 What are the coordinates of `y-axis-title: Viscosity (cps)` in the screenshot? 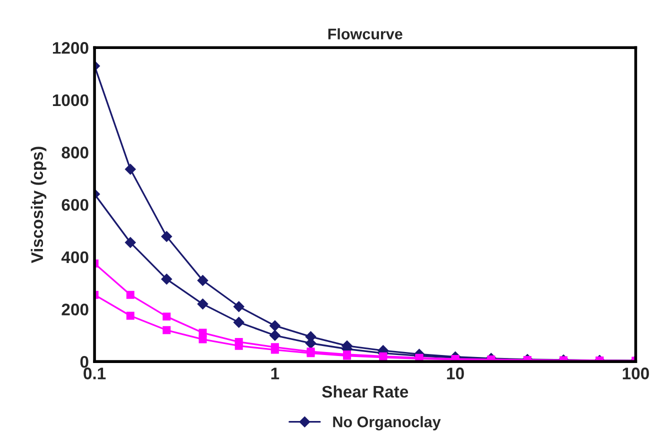 It's located at (38, 205).